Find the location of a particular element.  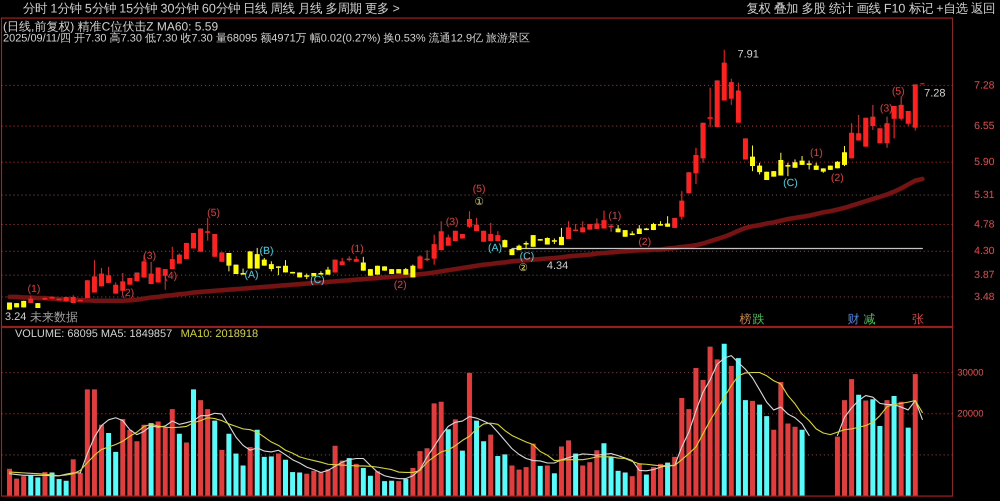

annotation: 3.24 is located at coordinates (15, 316).